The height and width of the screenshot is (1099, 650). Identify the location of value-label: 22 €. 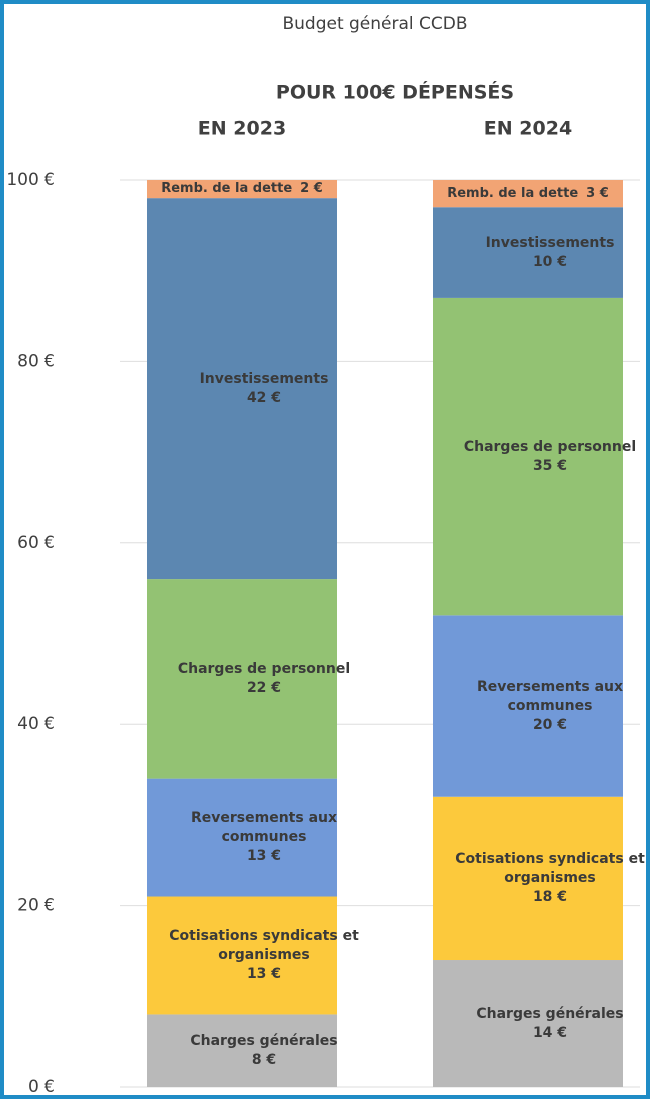
(264, 687).